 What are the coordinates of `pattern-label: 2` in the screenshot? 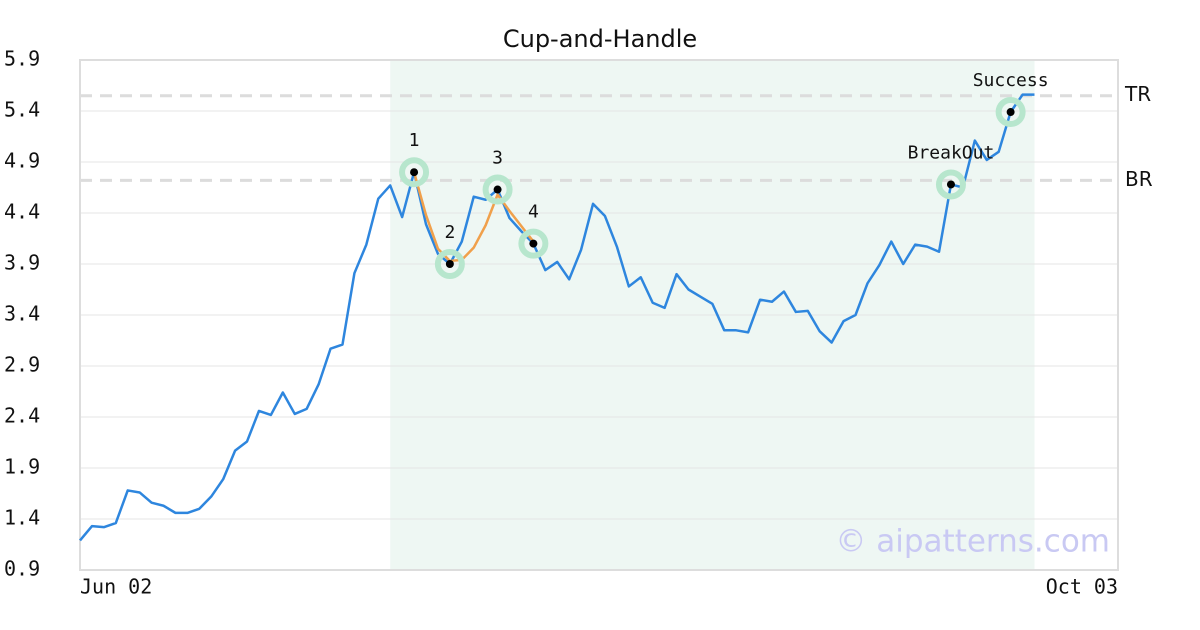 It's located at (449, 232).